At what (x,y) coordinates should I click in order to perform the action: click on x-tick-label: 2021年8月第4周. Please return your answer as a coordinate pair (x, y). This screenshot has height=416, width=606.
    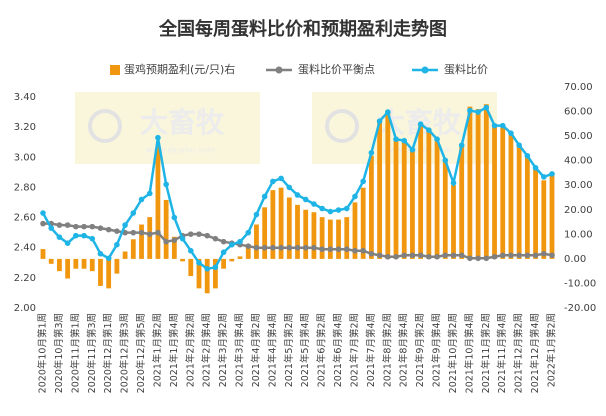
    Looking at the image, I should click on (404, 350).